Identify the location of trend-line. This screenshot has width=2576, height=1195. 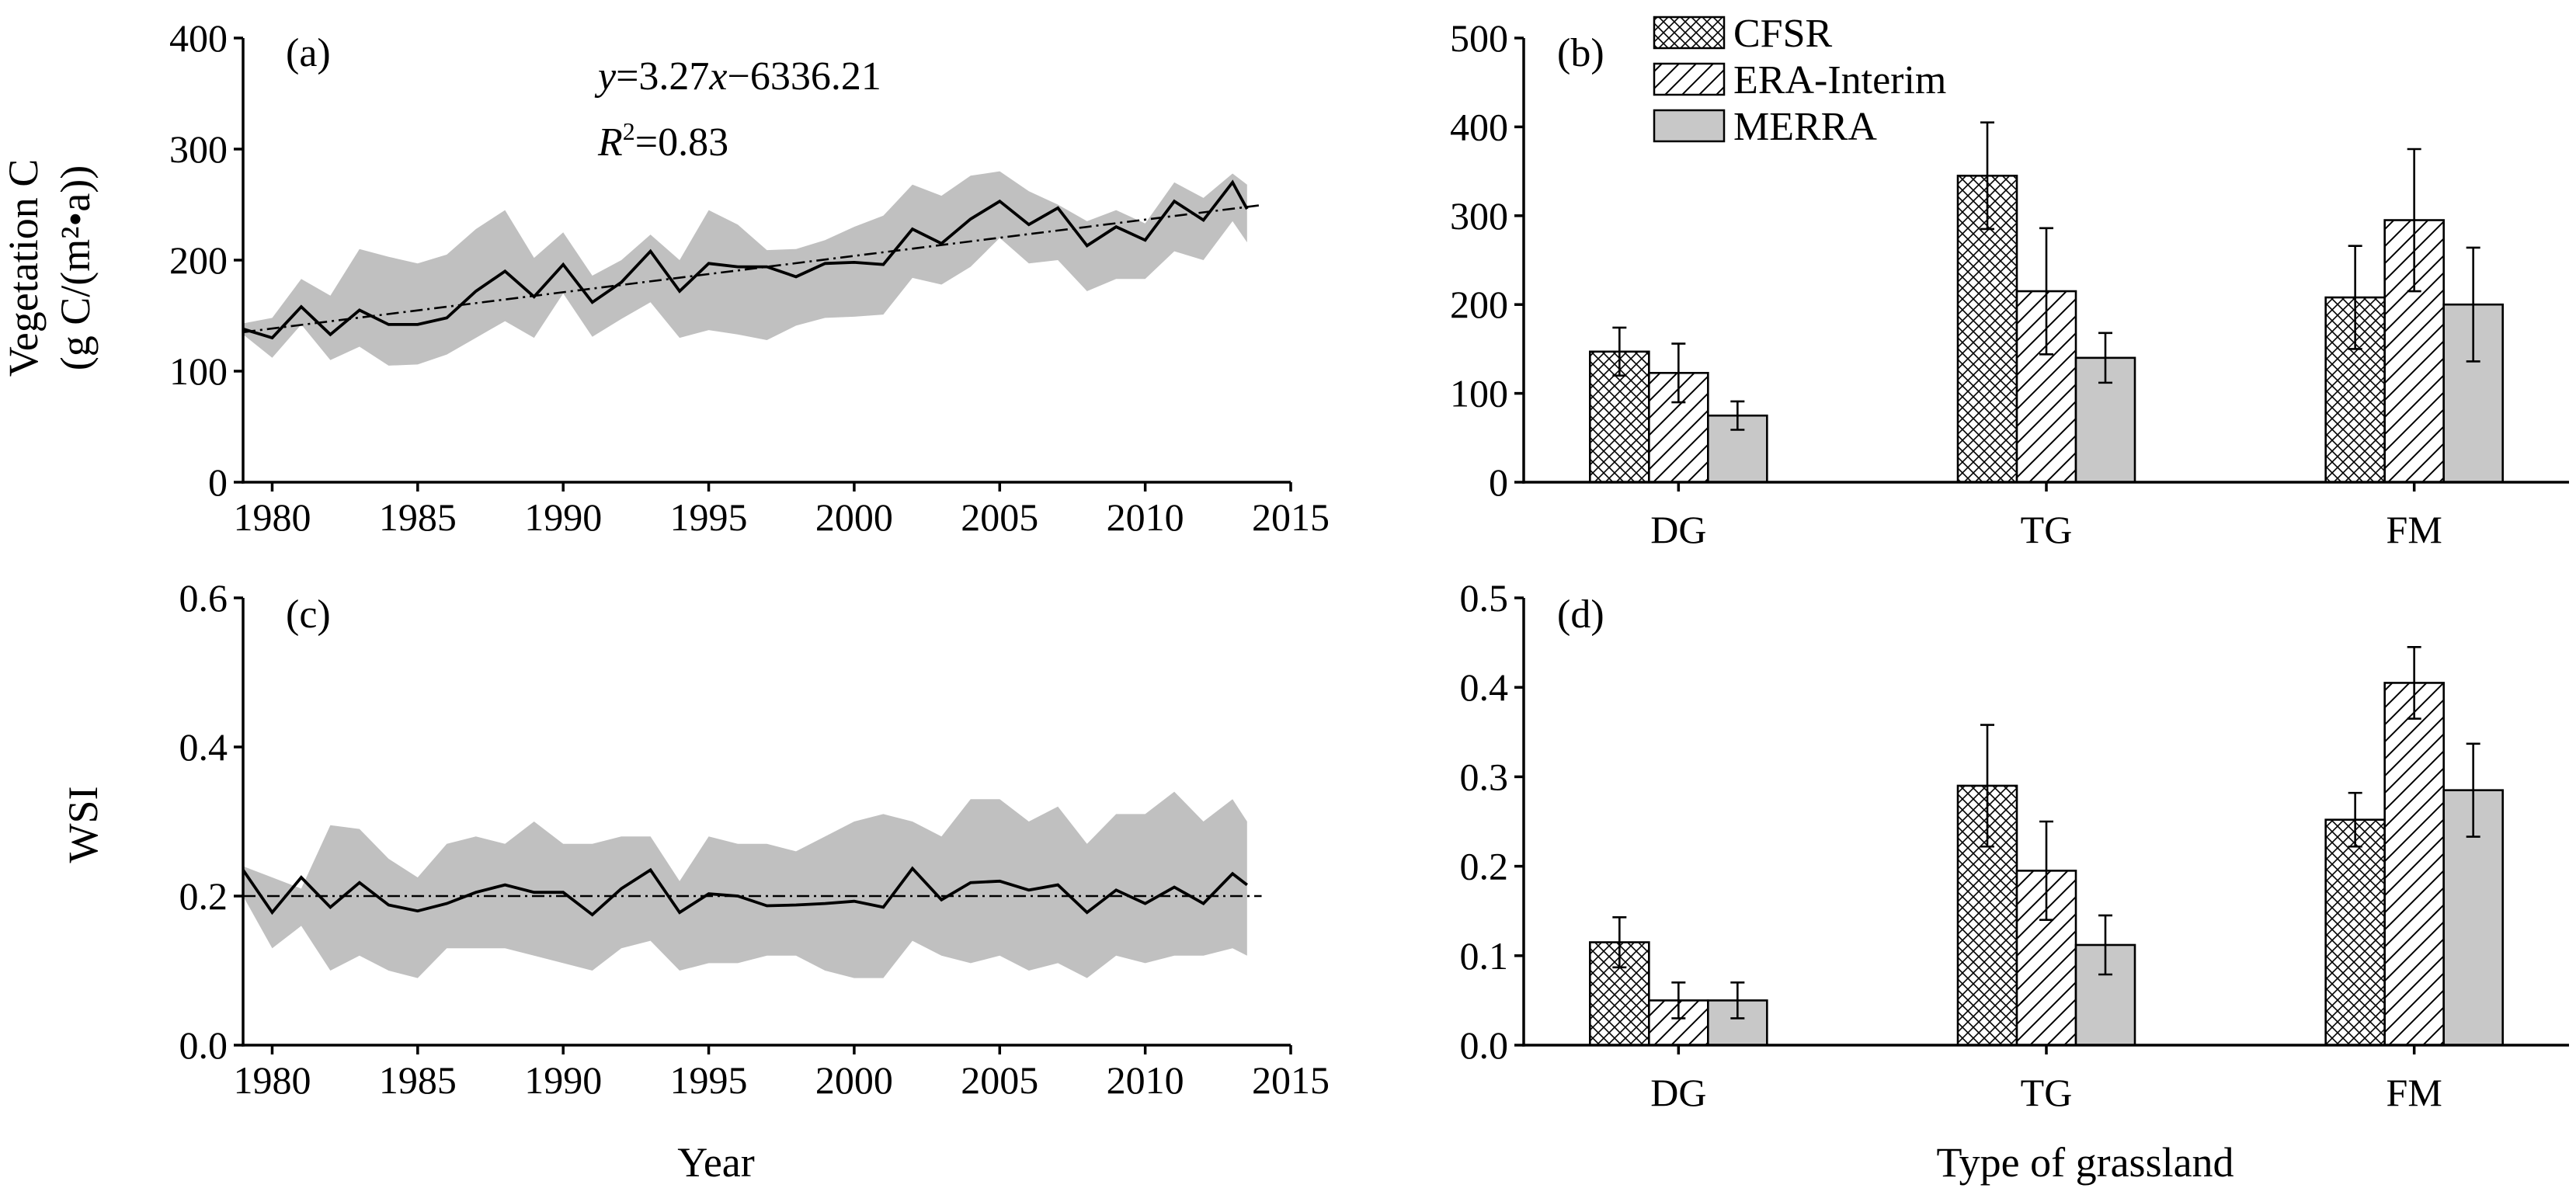
(752, 268).